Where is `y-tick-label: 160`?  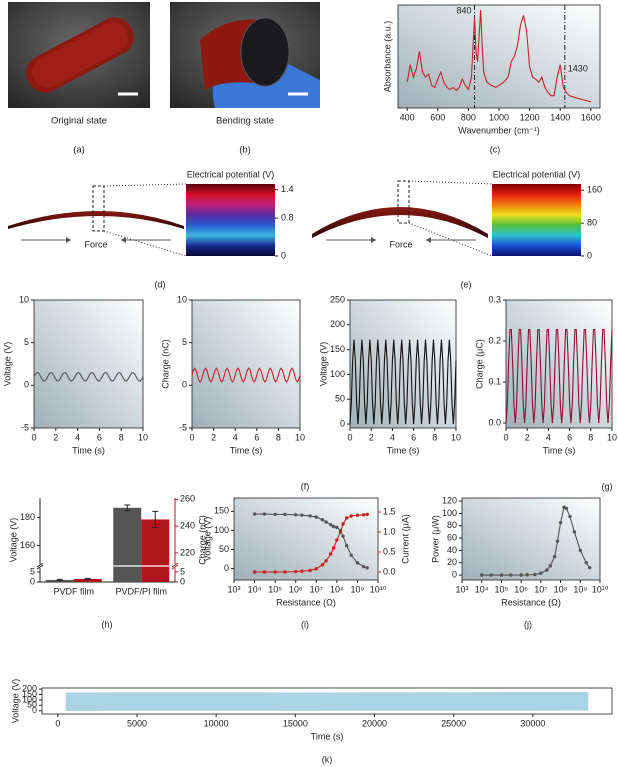
y-tick-label: 160 is located at coordinates (27, 545).